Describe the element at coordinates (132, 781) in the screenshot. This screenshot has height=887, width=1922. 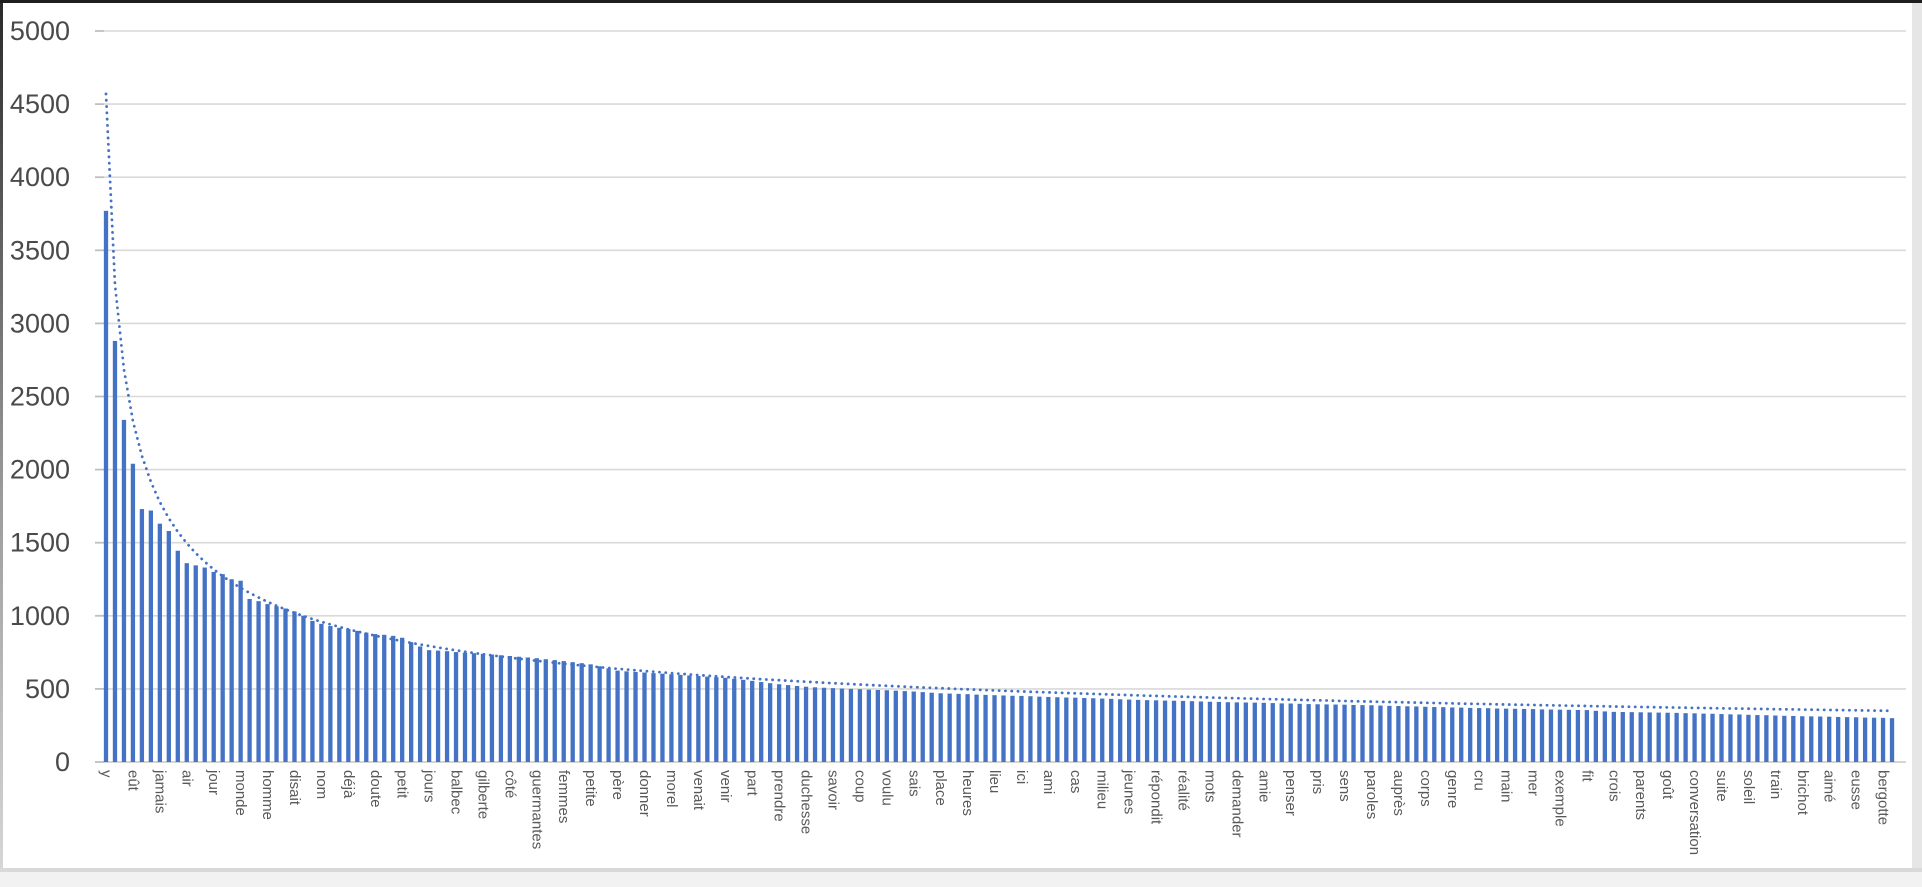
I see `x-category-label: eût` at that location.